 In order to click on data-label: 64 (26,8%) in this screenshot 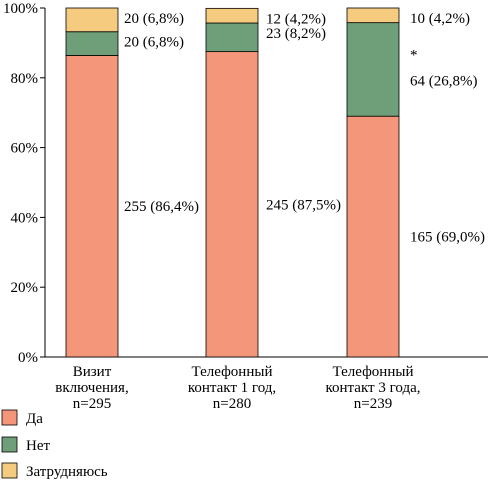, I will do `click(444, 81)`.